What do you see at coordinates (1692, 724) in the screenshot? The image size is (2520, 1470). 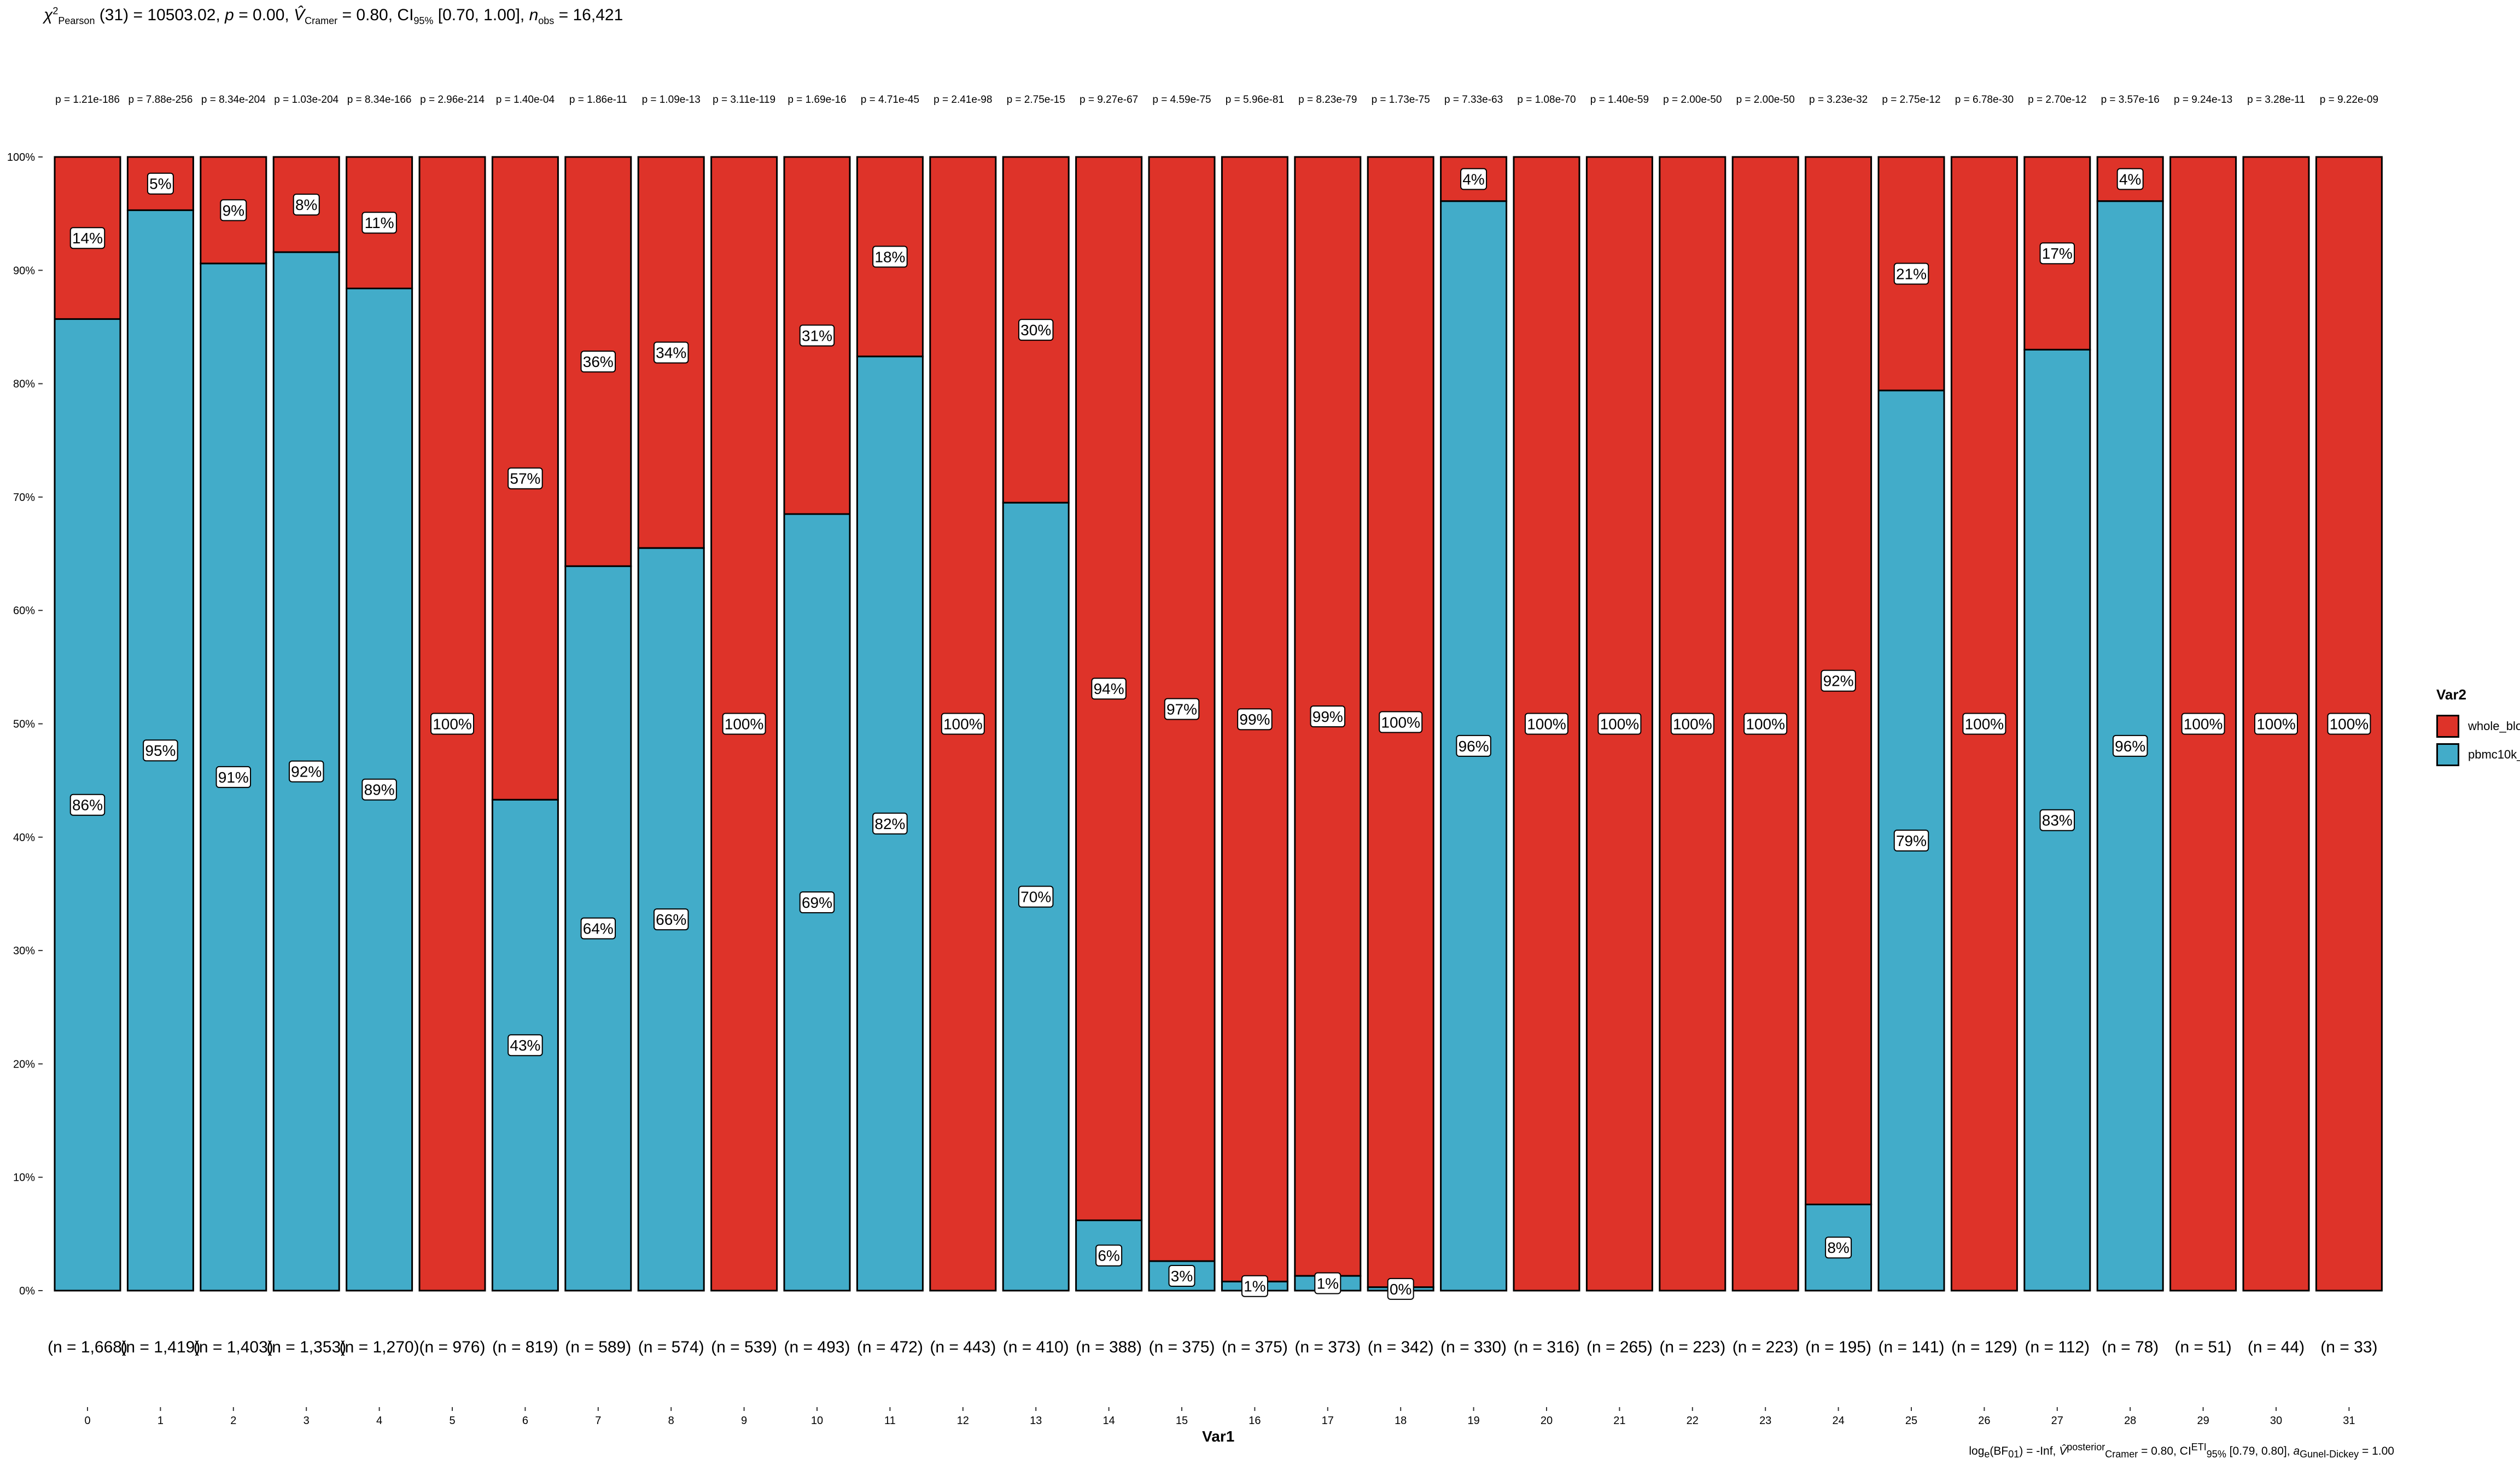 I see `label-whole-blood-22: 100%` at bounding box center [1692, 724].